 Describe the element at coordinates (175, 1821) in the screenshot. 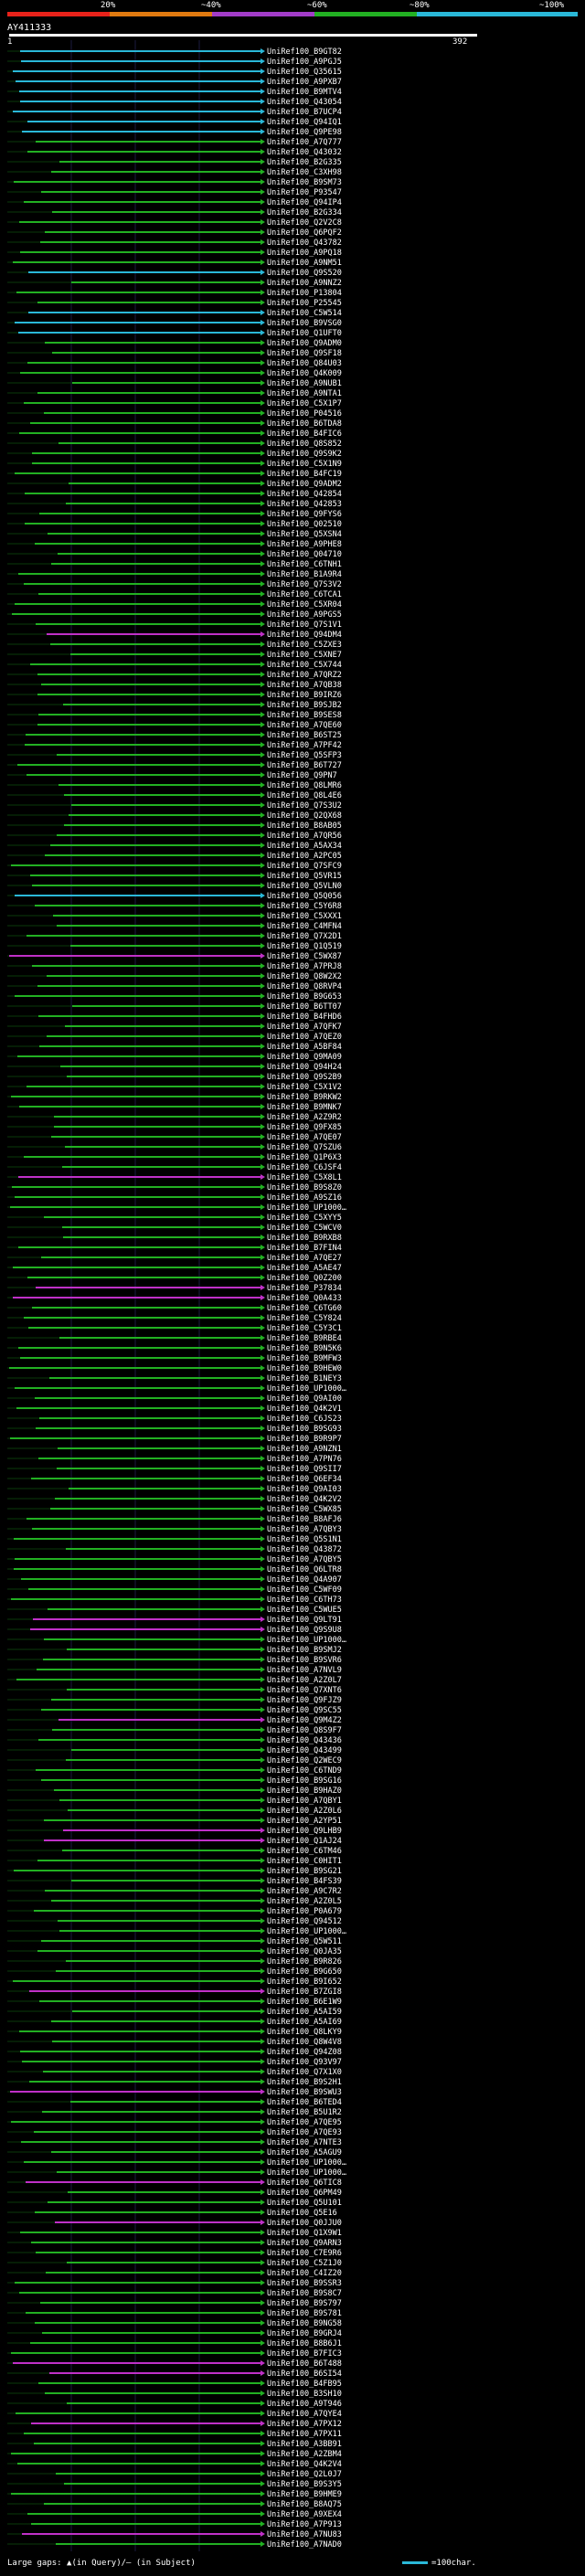

I see `hit-row: UniRef100_A2YP51` at that location.